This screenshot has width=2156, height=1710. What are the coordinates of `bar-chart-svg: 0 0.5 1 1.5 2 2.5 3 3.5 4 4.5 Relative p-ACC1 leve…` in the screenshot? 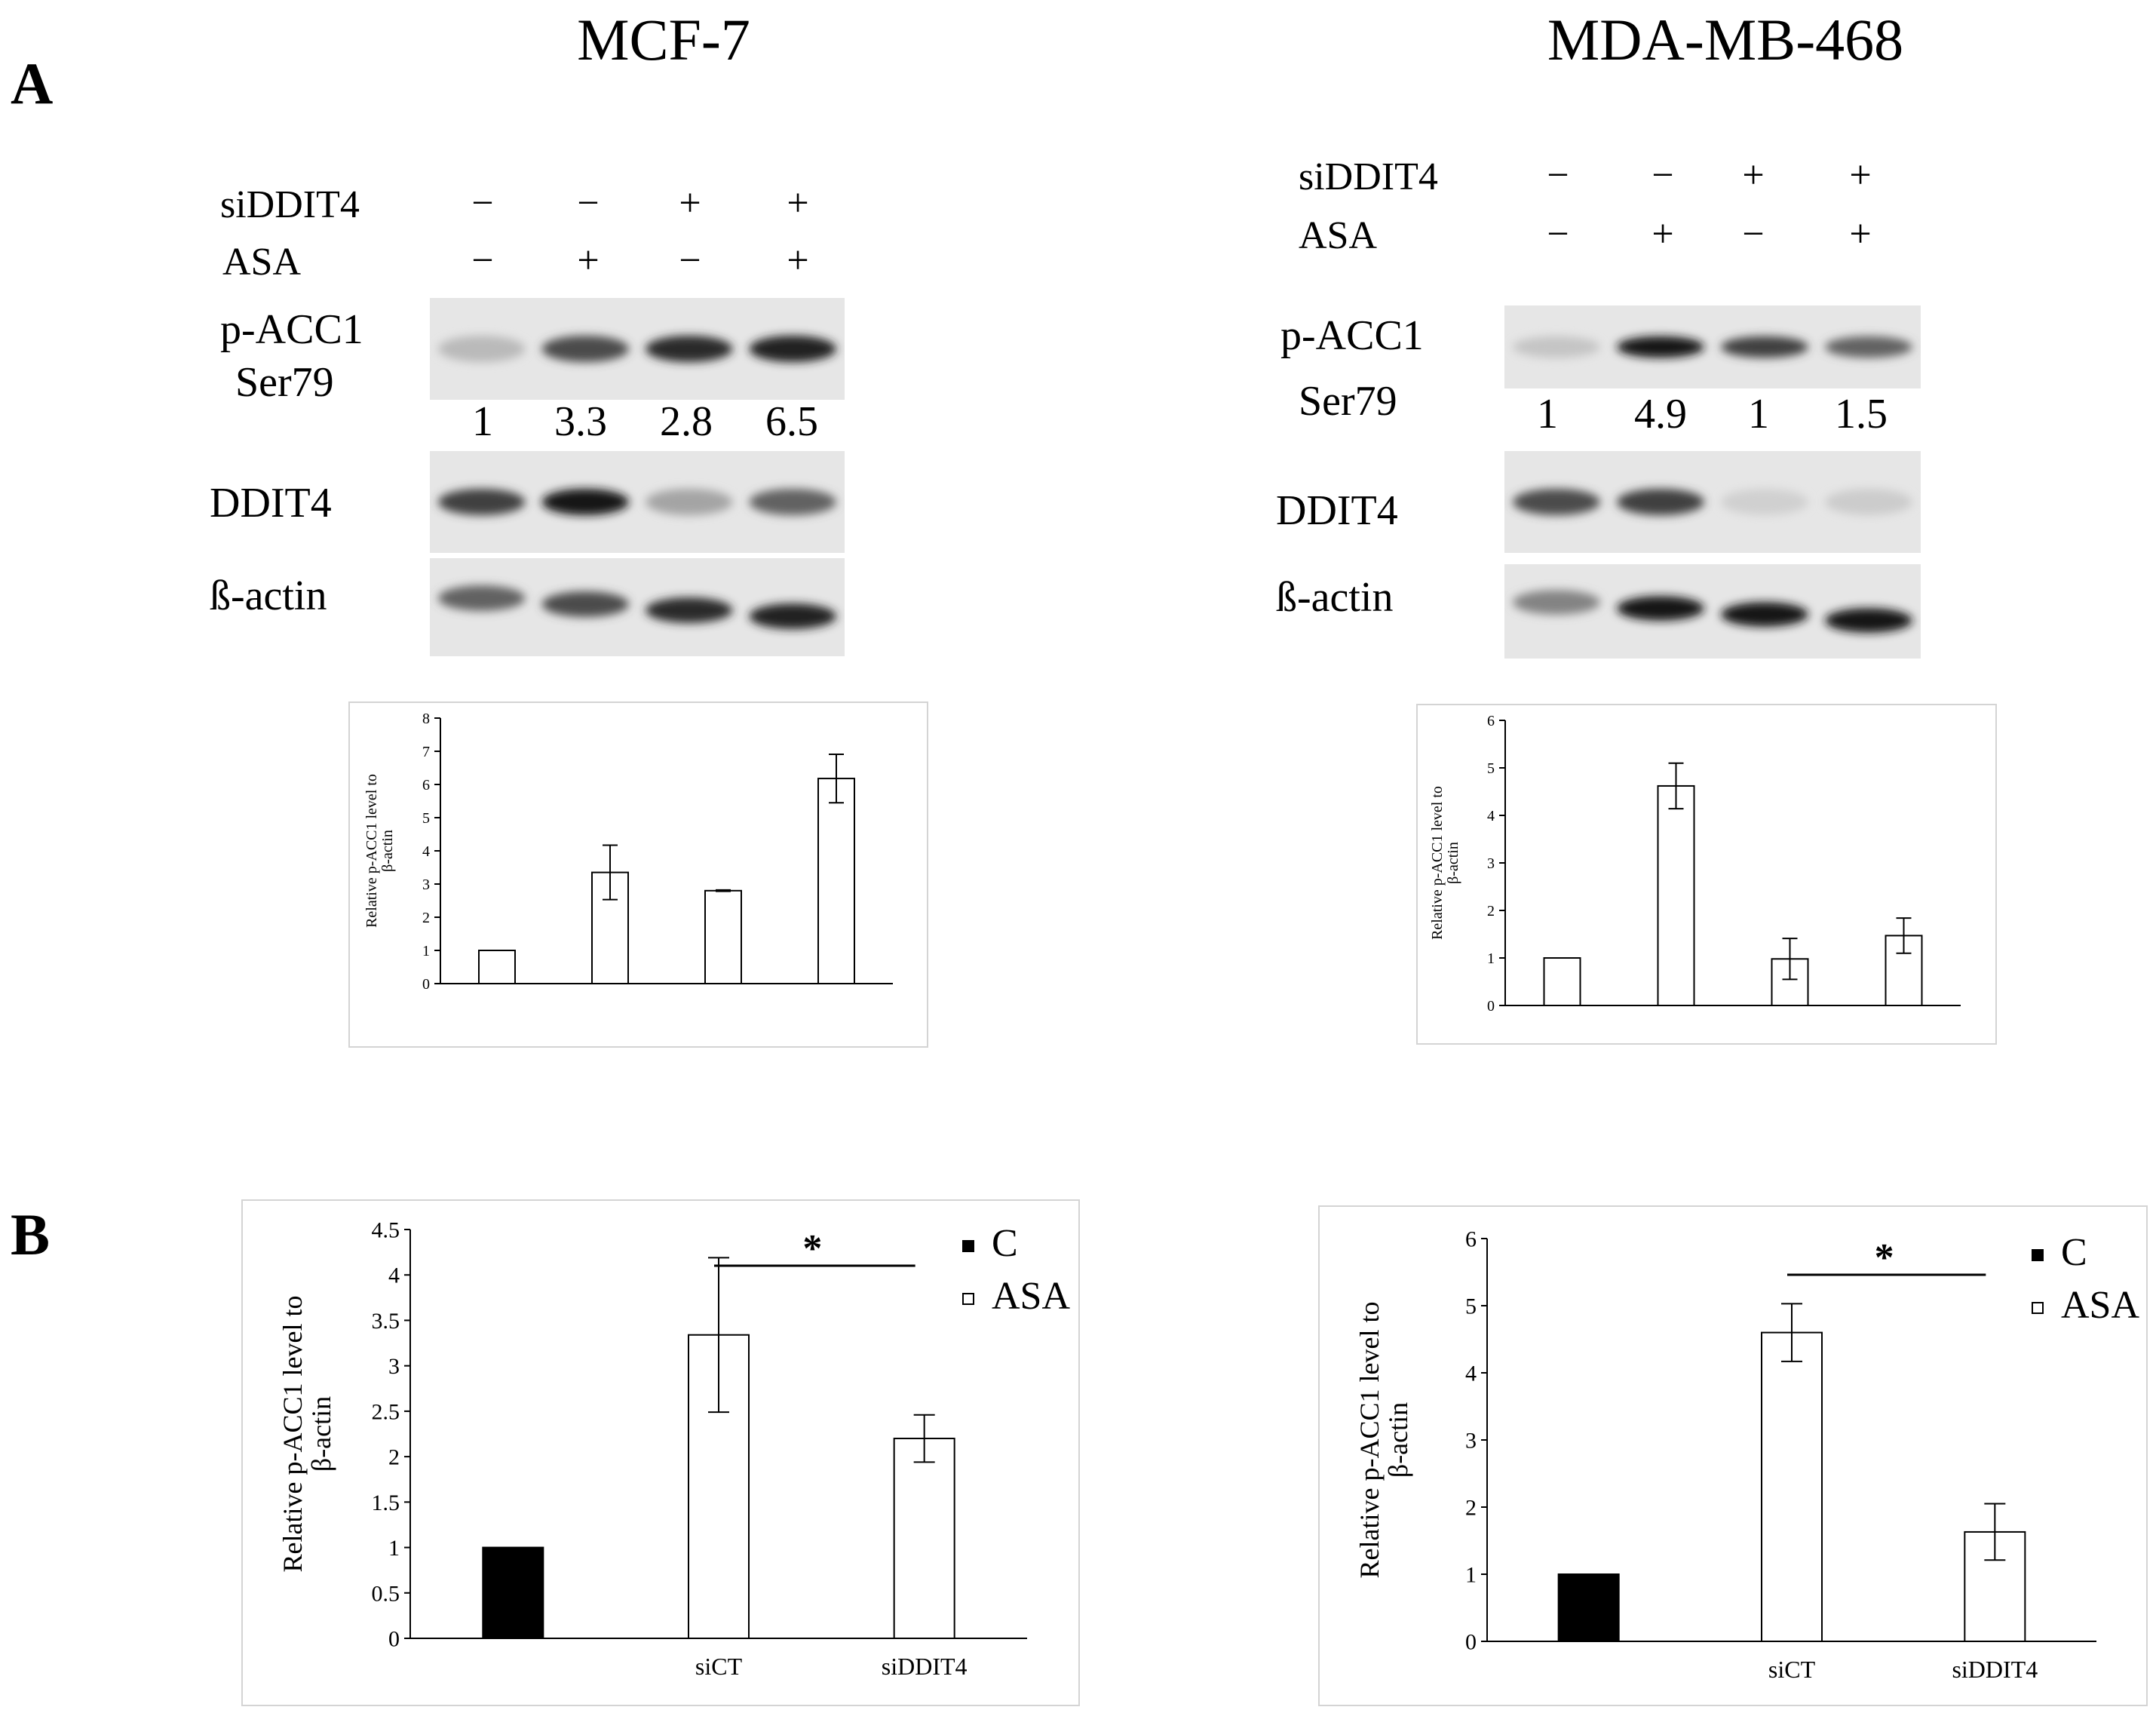 It's located at (674, 1449).